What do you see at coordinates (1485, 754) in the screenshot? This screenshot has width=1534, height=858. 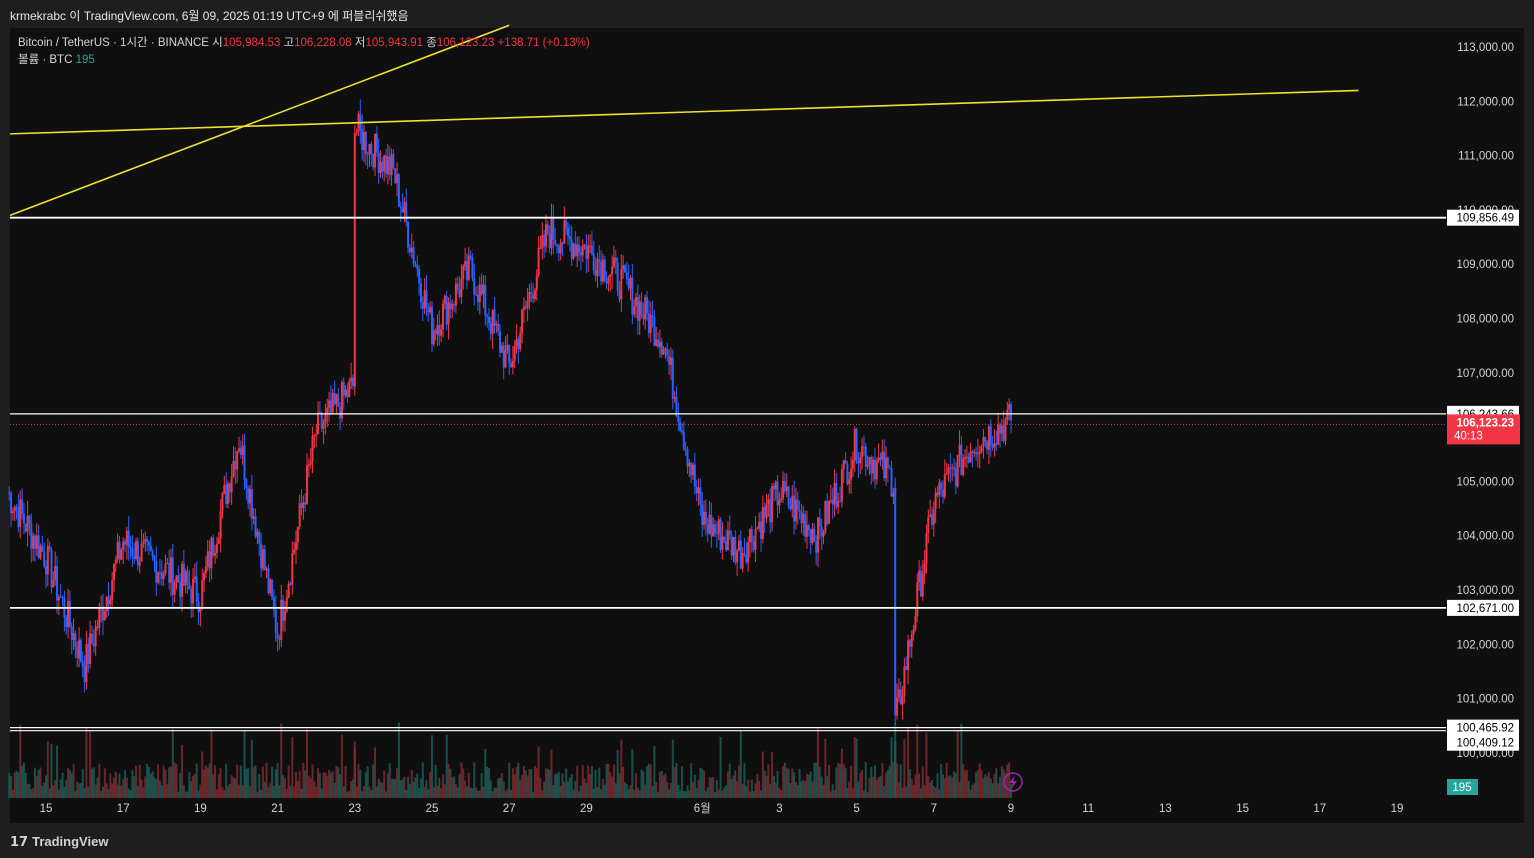 I see `y-tick-label: 100,000.00` at bounding box center [1485, 754].